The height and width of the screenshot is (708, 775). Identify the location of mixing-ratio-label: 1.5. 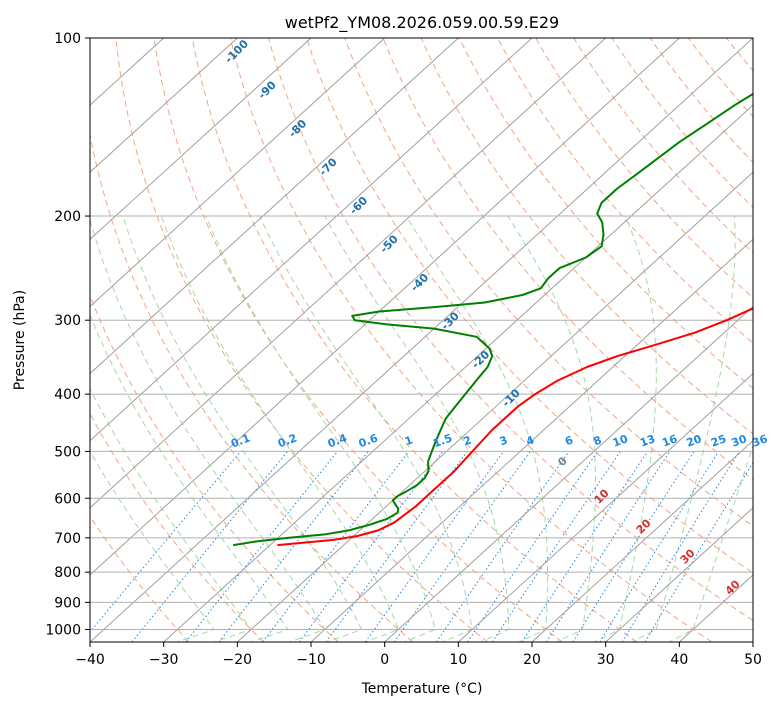
(442, 441).